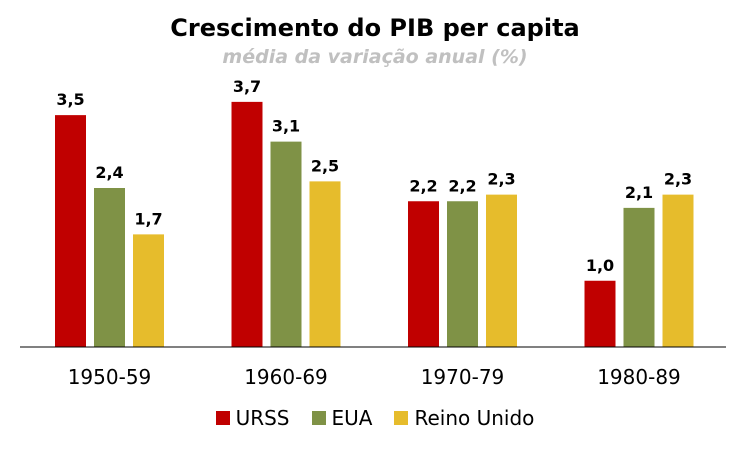 Image resolution: width=750 pixels, height=450 pixels. What do you see at coordinates (375, 418) in the screenshot?
I see `legend: URSS EUA Reino Unido` at bounding box center [375, 418].